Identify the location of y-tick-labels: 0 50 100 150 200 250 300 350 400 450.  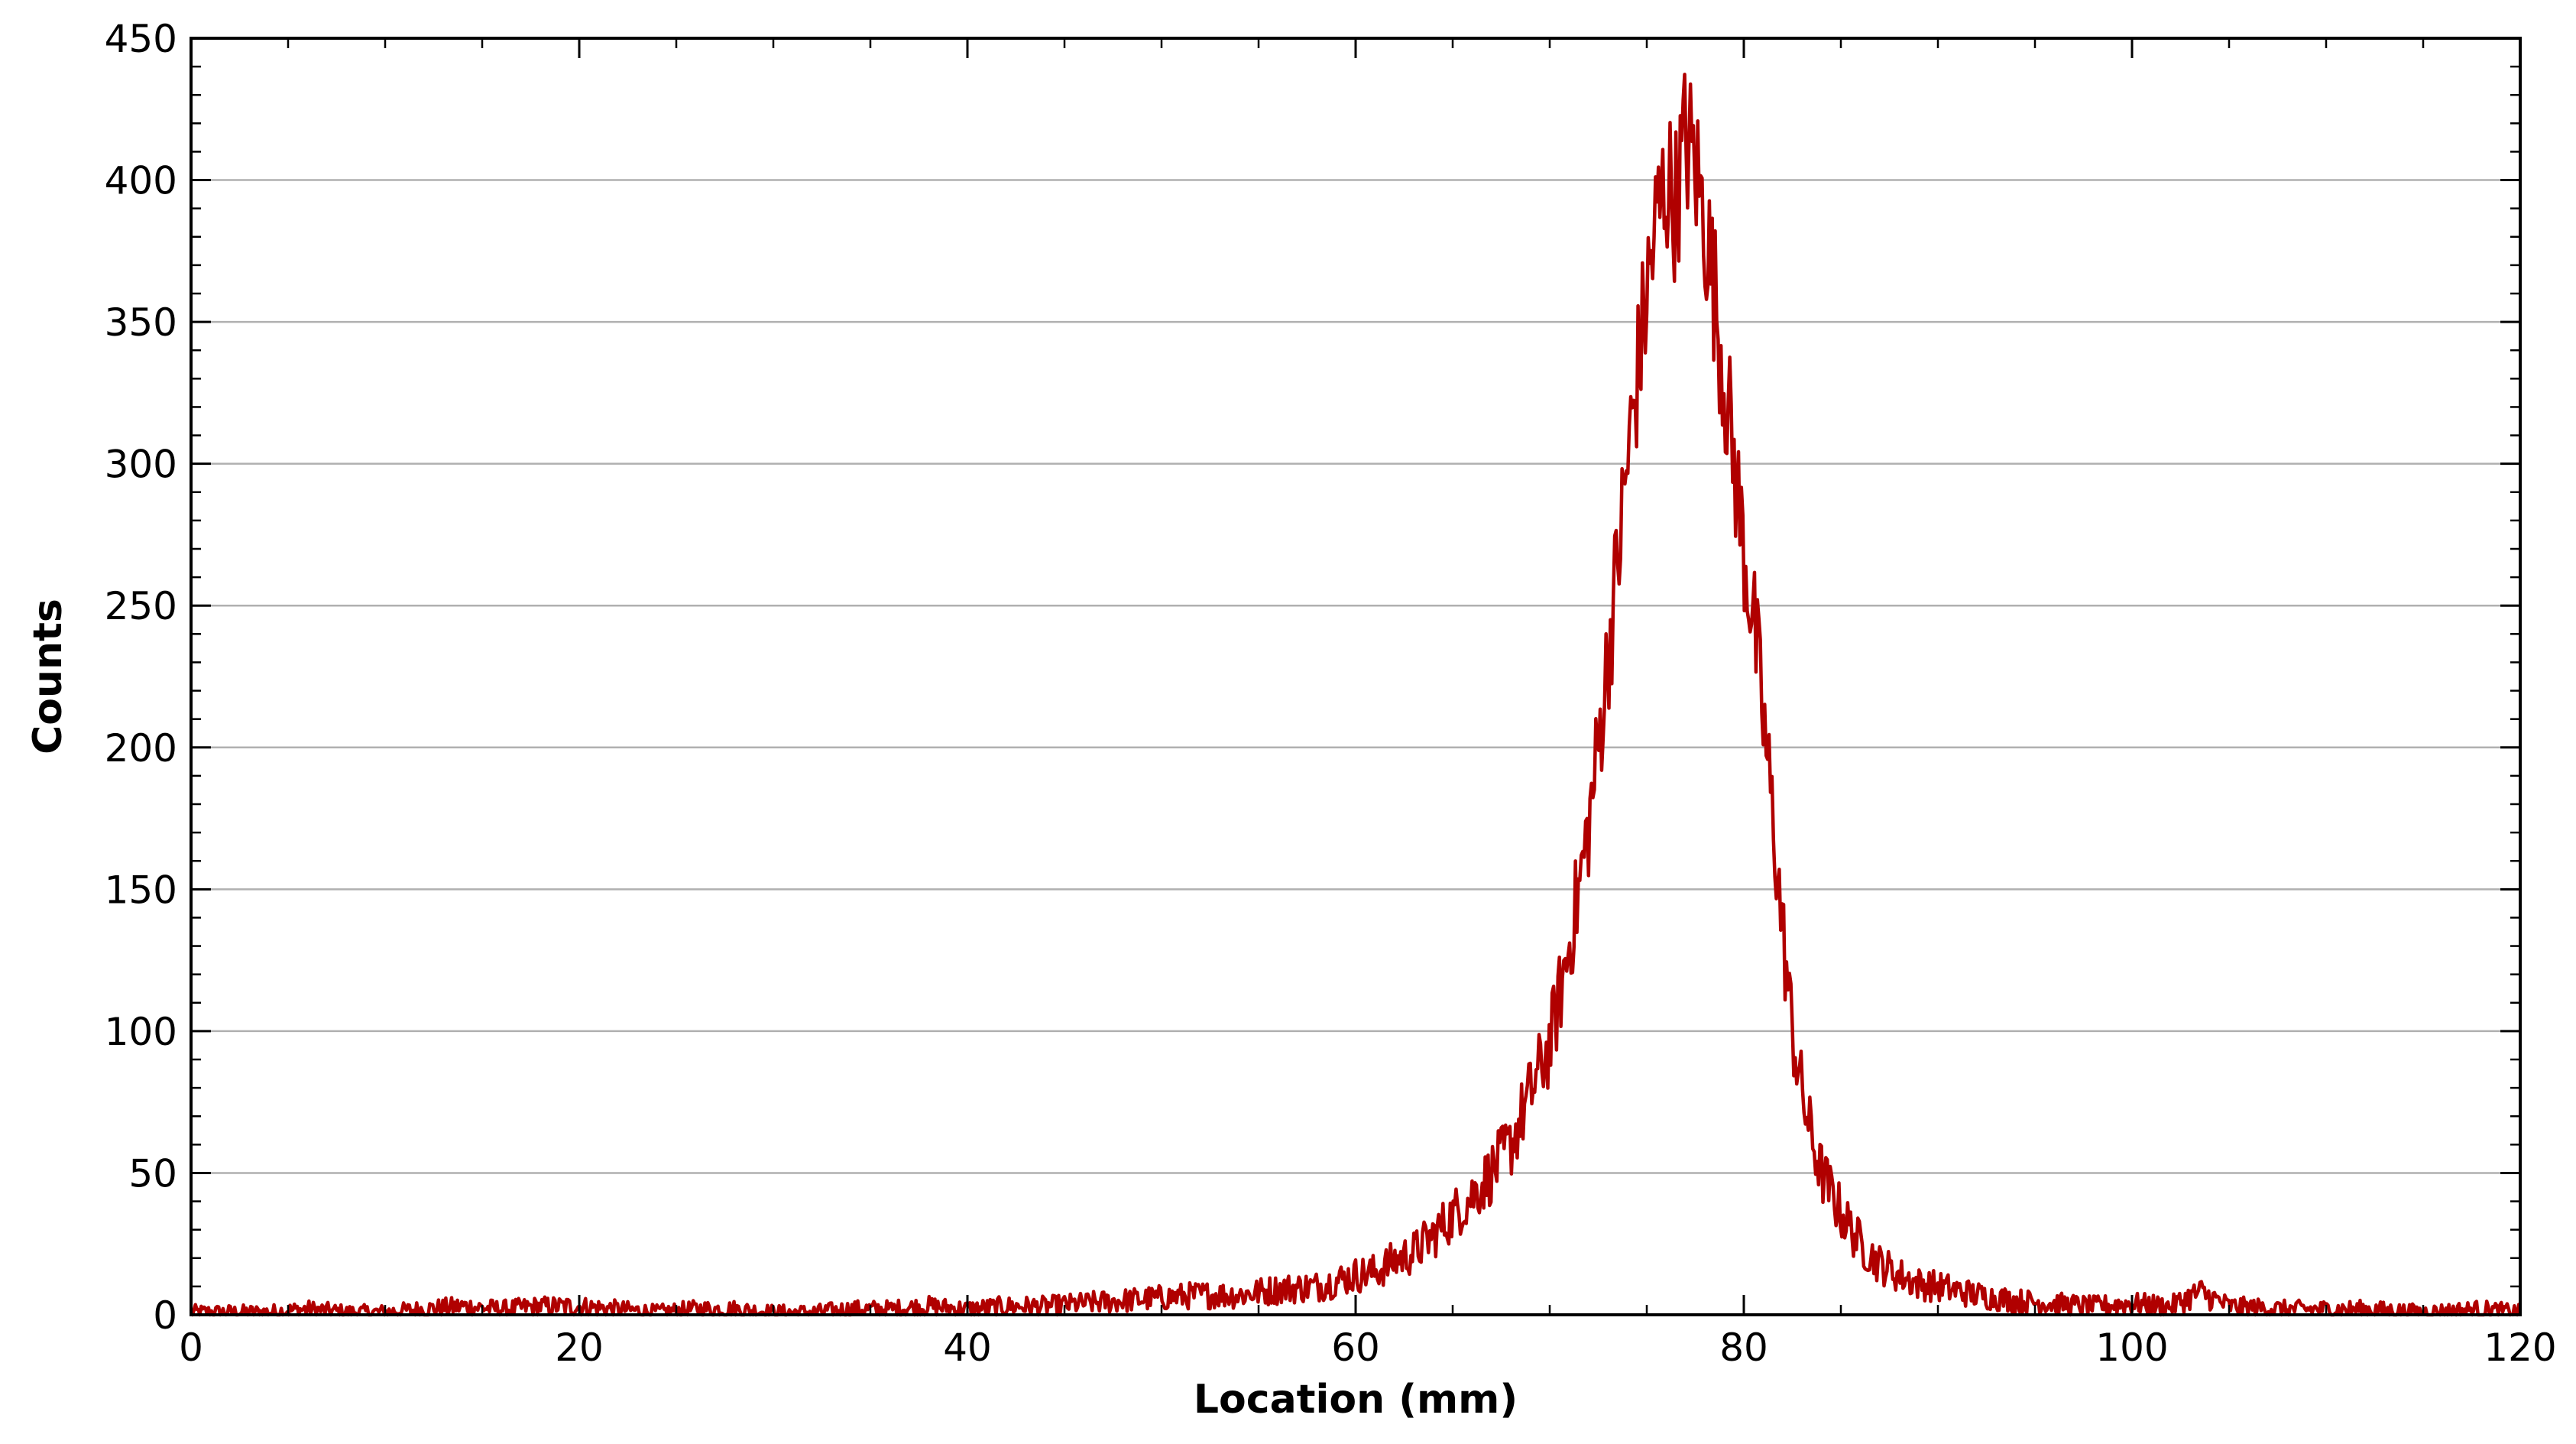
(141, 677).